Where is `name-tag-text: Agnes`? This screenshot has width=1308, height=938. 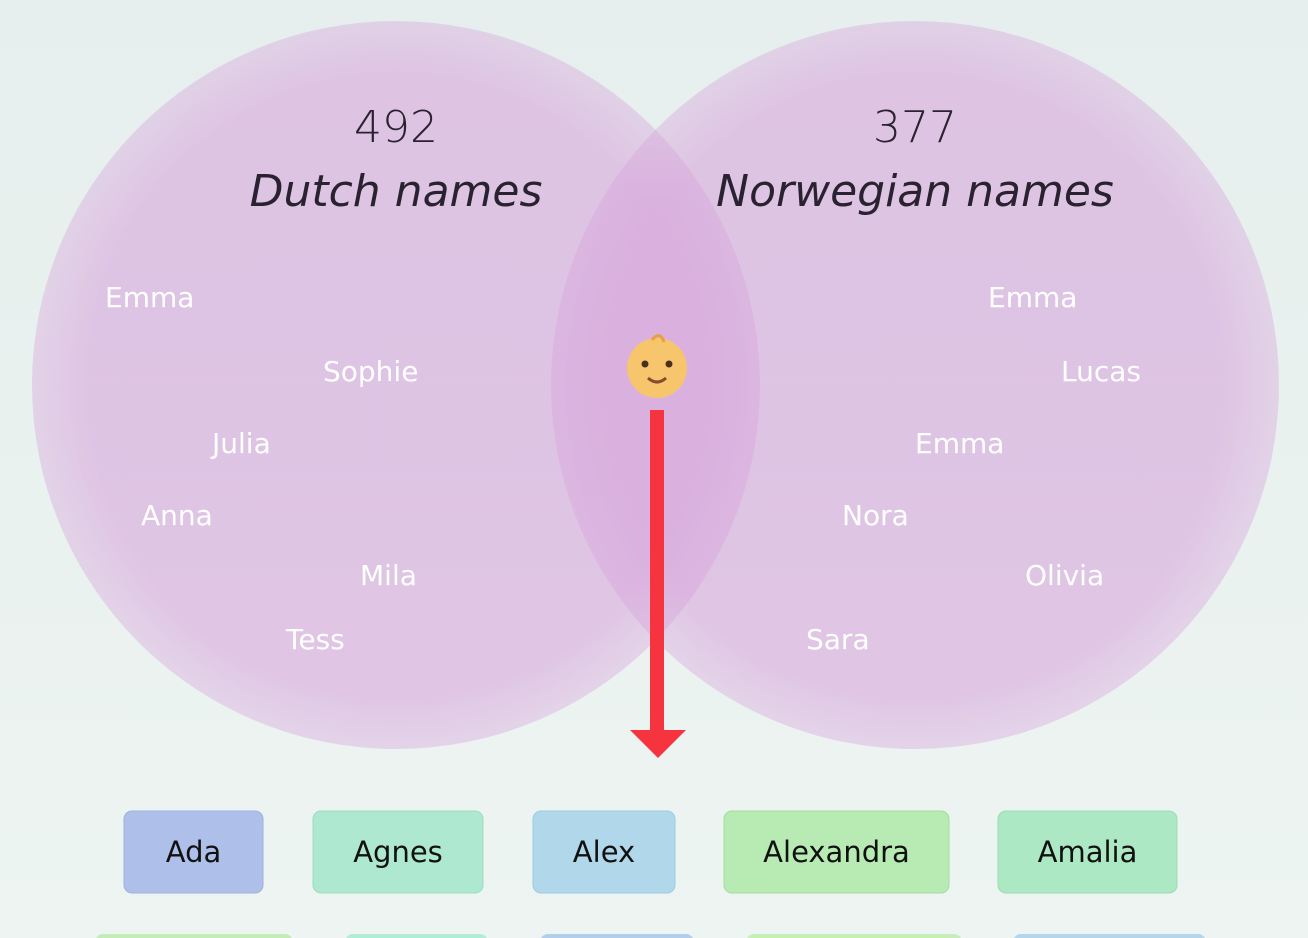 name-tag-text: Agnes is located at coordinates (398, 852).